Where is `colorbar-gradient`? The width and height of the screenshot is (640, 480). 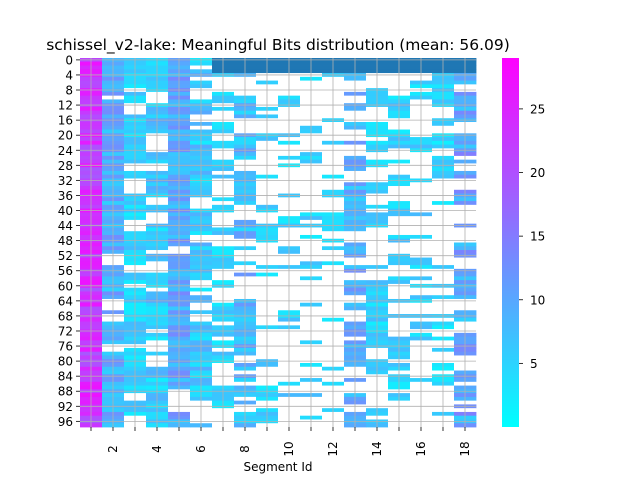
colorbar-gradient is located at coordinates (510, 242).